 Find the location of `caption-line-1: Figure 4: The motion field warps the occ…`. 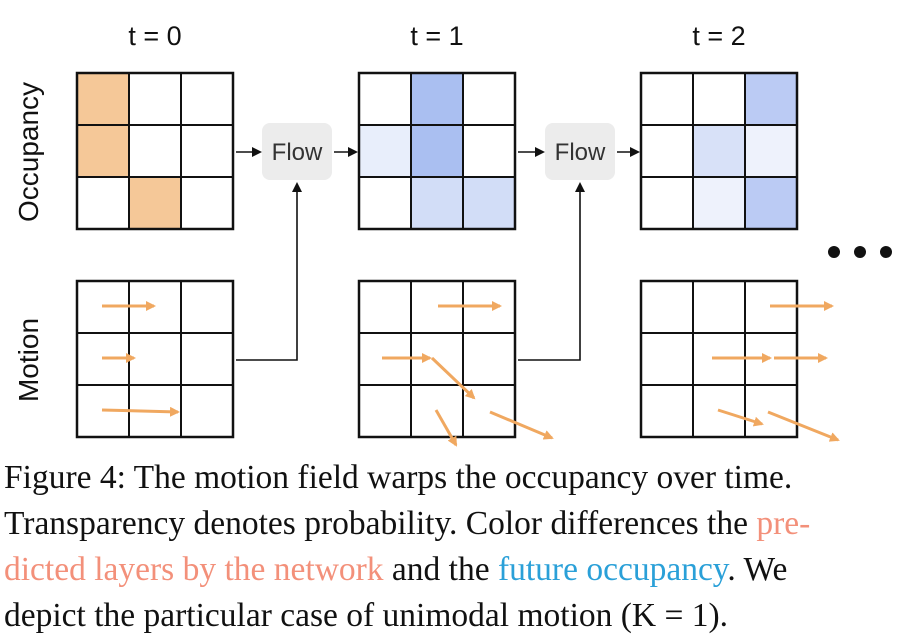

caption-line-1: Figure 4: The motion field warps the occ… is located at coordinates (398, 477).